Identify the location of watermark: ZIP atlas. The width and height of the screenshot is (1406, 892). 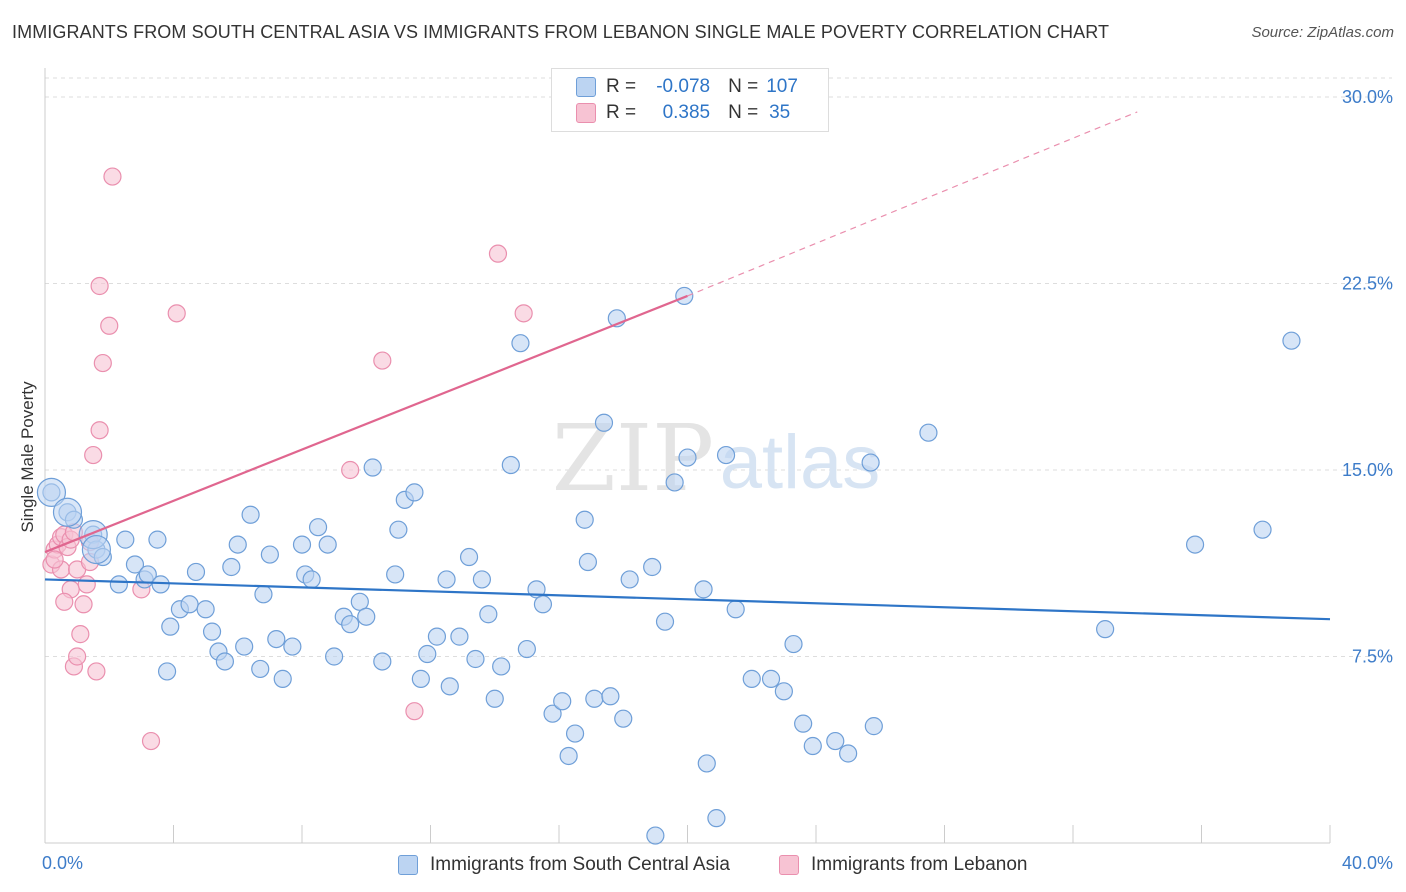
(716, 458).